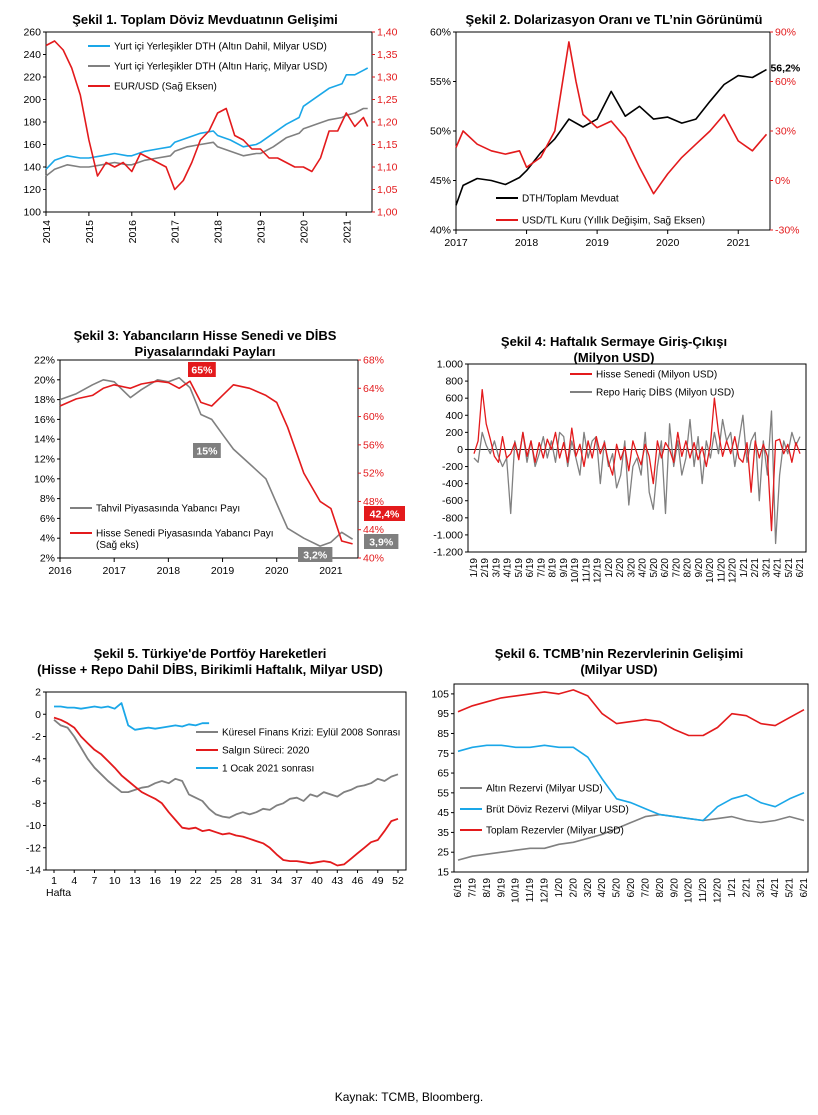 The height and width of the screenshot is (1115, 818). What do you see at coordinates (32, 55) in the screenshot?
I see `y-tick-label: 240` at bounding box center [32, 55].